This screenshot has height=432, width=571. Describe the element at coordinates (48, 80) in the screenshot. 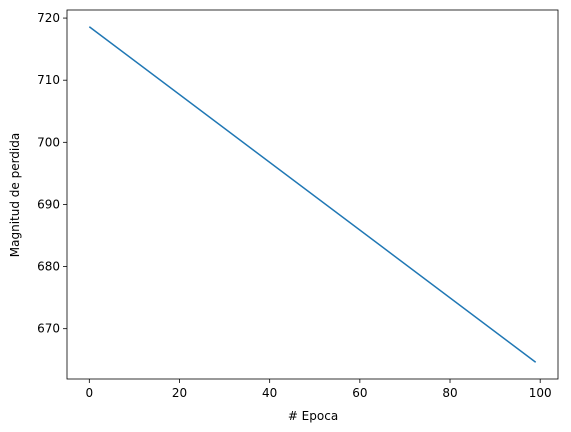

I see `y-tick-label: 710` at that location.